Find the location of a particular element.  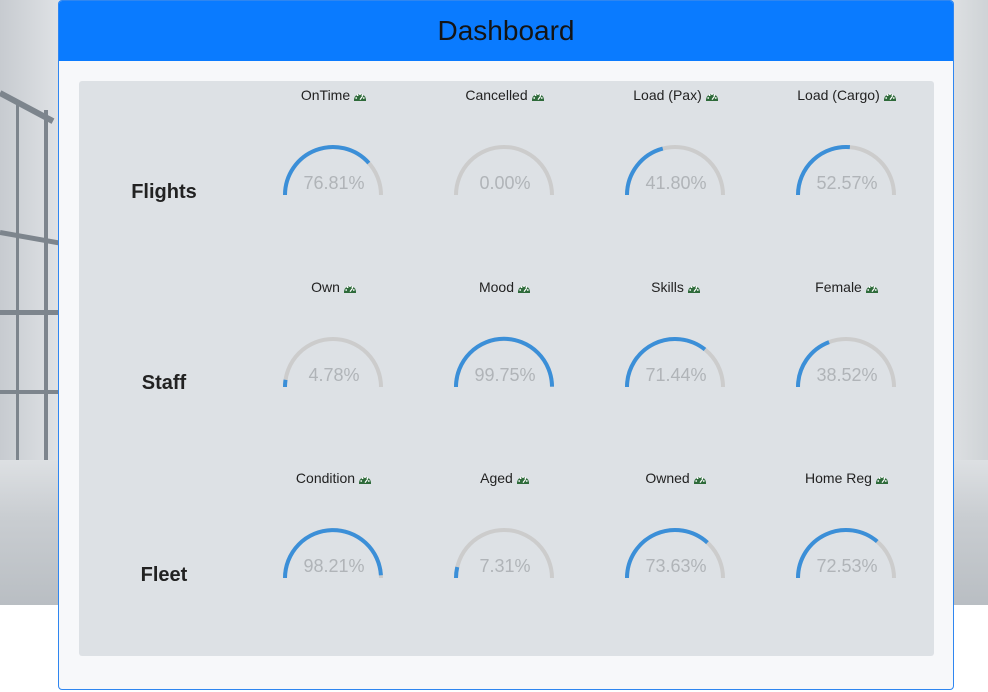

gauge-title: Load (Pax) is located at coordinates (676, 95).